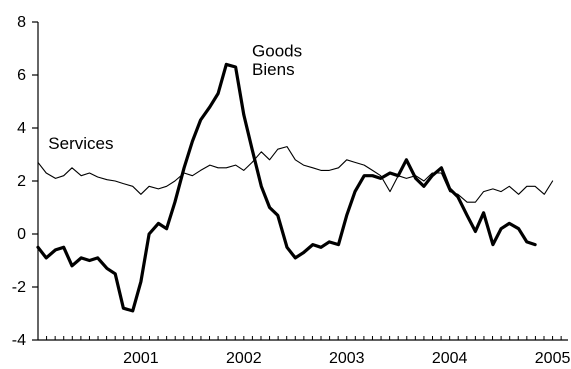 This screenshot has height=369, width=571. I want to click on y-tick-label: 6, so click(21, 75).